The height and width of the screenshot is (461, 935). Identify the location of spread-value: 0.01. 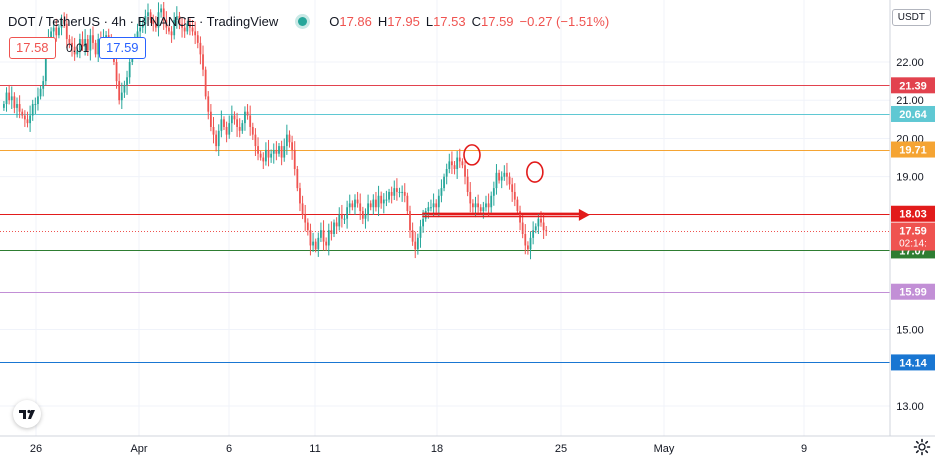
(78, 48).